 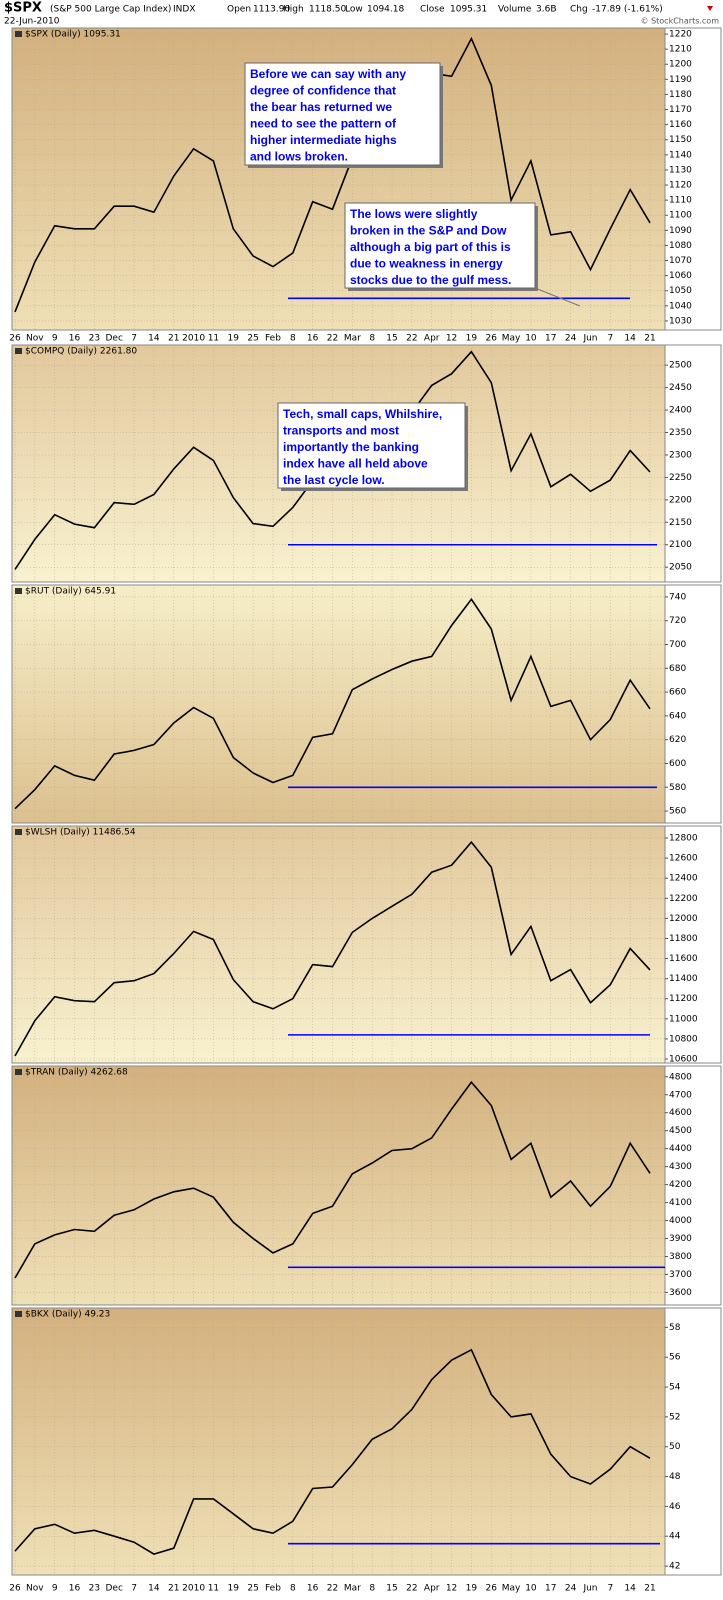 I want to click on y-tick-label: 580, so click(x=677, y=788).